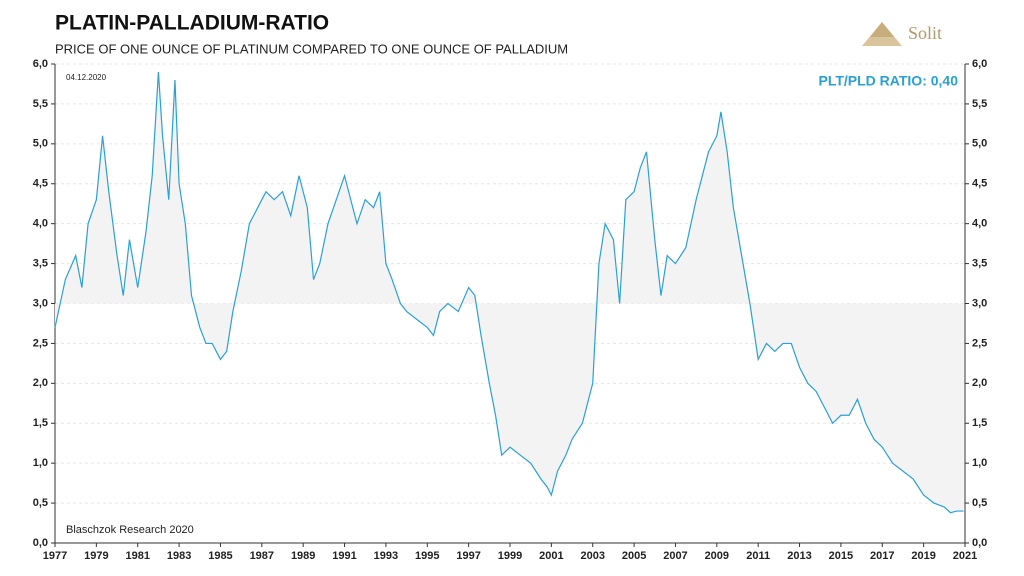 This screenshot has height=576, width=1024. What do you see at coordinates (55, 556) in the screenshot?
I see `x-tick-label: 1977` at bounding box center [55, 556].